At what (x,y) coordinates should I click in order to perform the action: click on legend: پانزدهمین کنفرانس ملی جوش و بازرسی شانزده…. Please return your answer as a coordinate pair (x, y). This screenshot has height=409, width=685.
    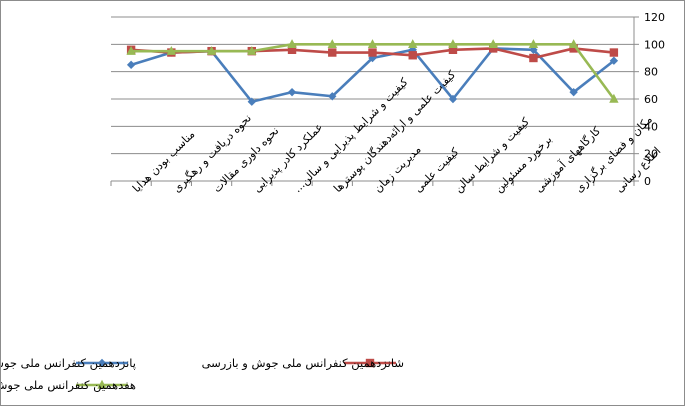
    Looking at the image, I should click on (202, 374).